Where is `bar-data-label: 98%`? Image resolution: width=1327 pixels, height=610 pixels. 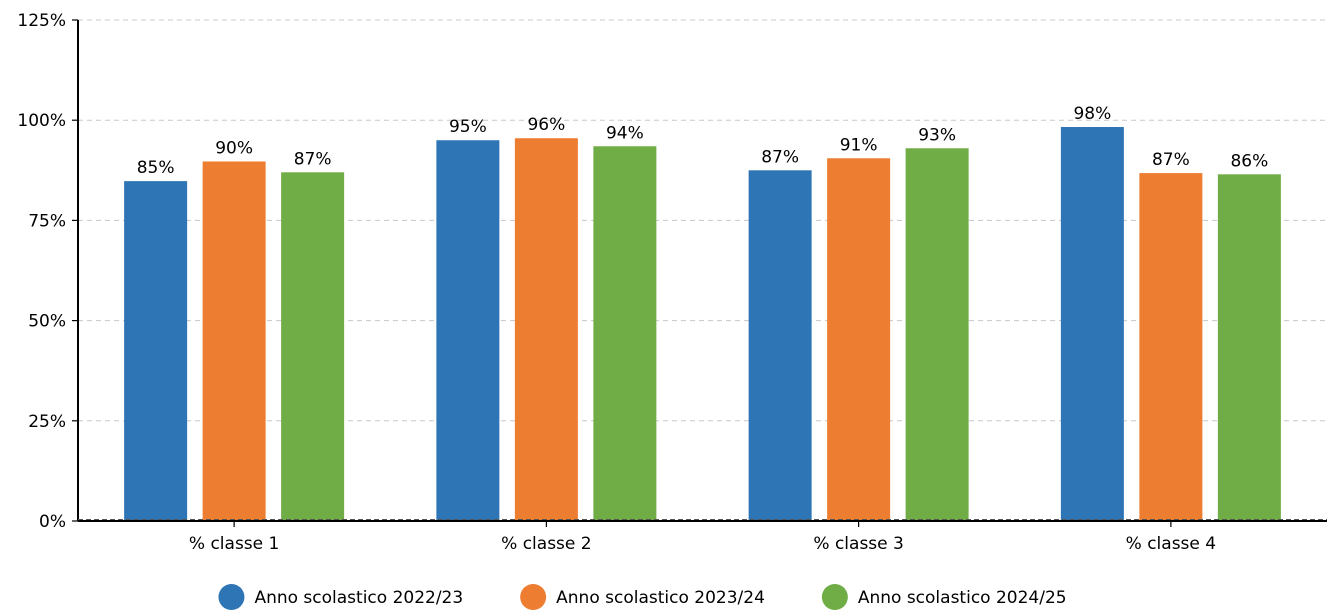 bar-data-label: 98% is located at coordinates (1092, 114).